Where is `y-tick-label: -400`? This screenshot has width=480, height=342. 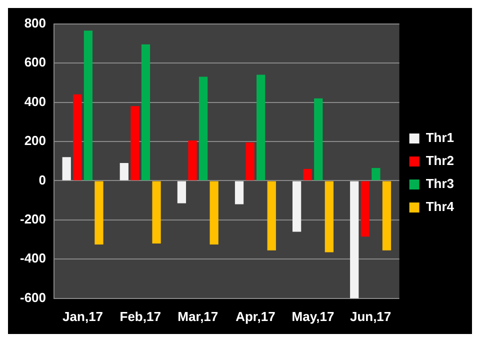 y-tick-label: -400 is located at coordinates (33, 258).